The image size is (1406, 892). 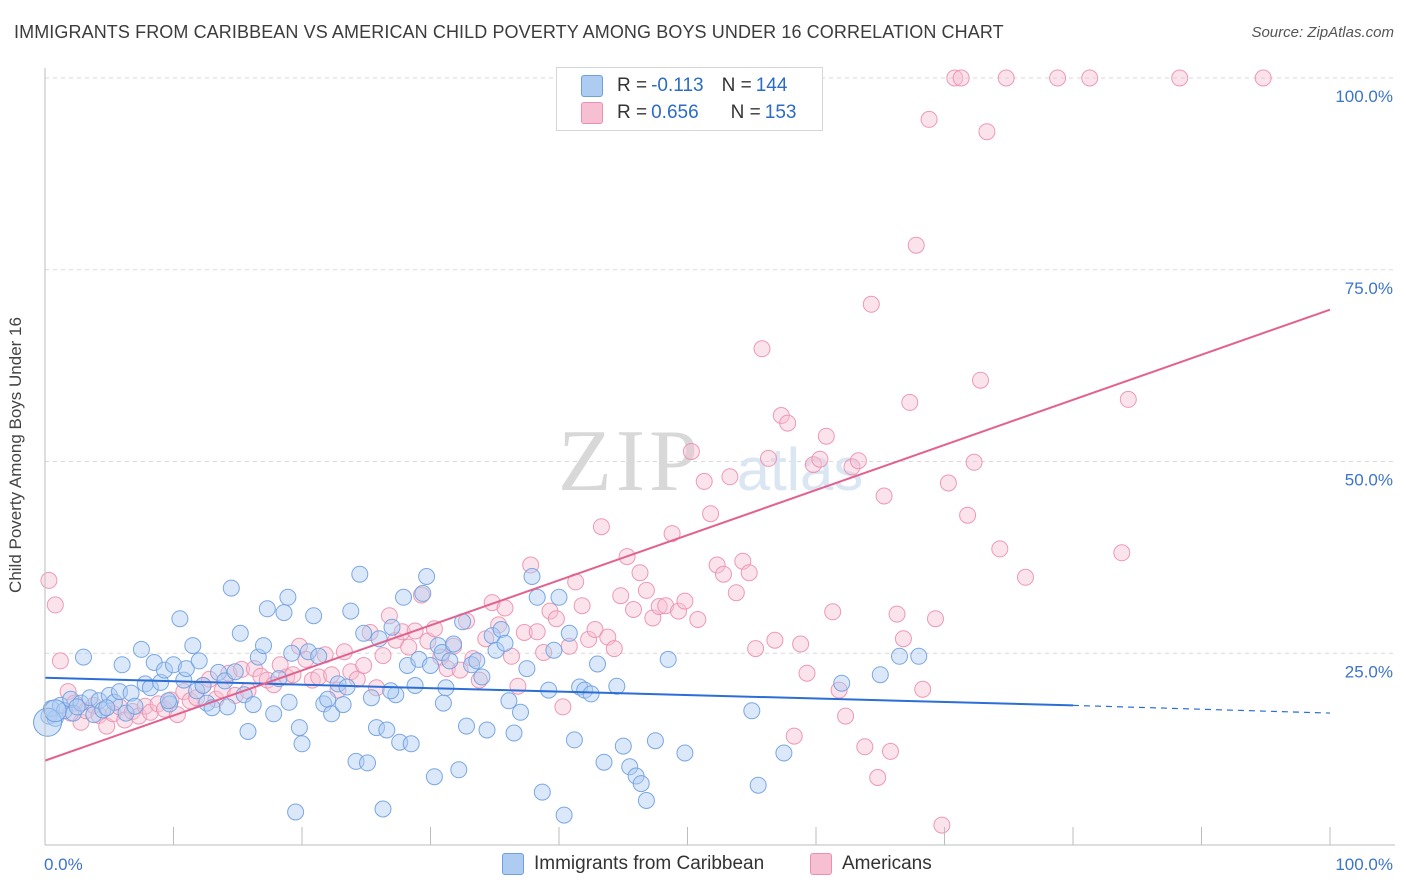 What do you see at coordinates (592, 86) in the screenshot?
I see `legend-swatch-blue` at bounding box center [592, 86].